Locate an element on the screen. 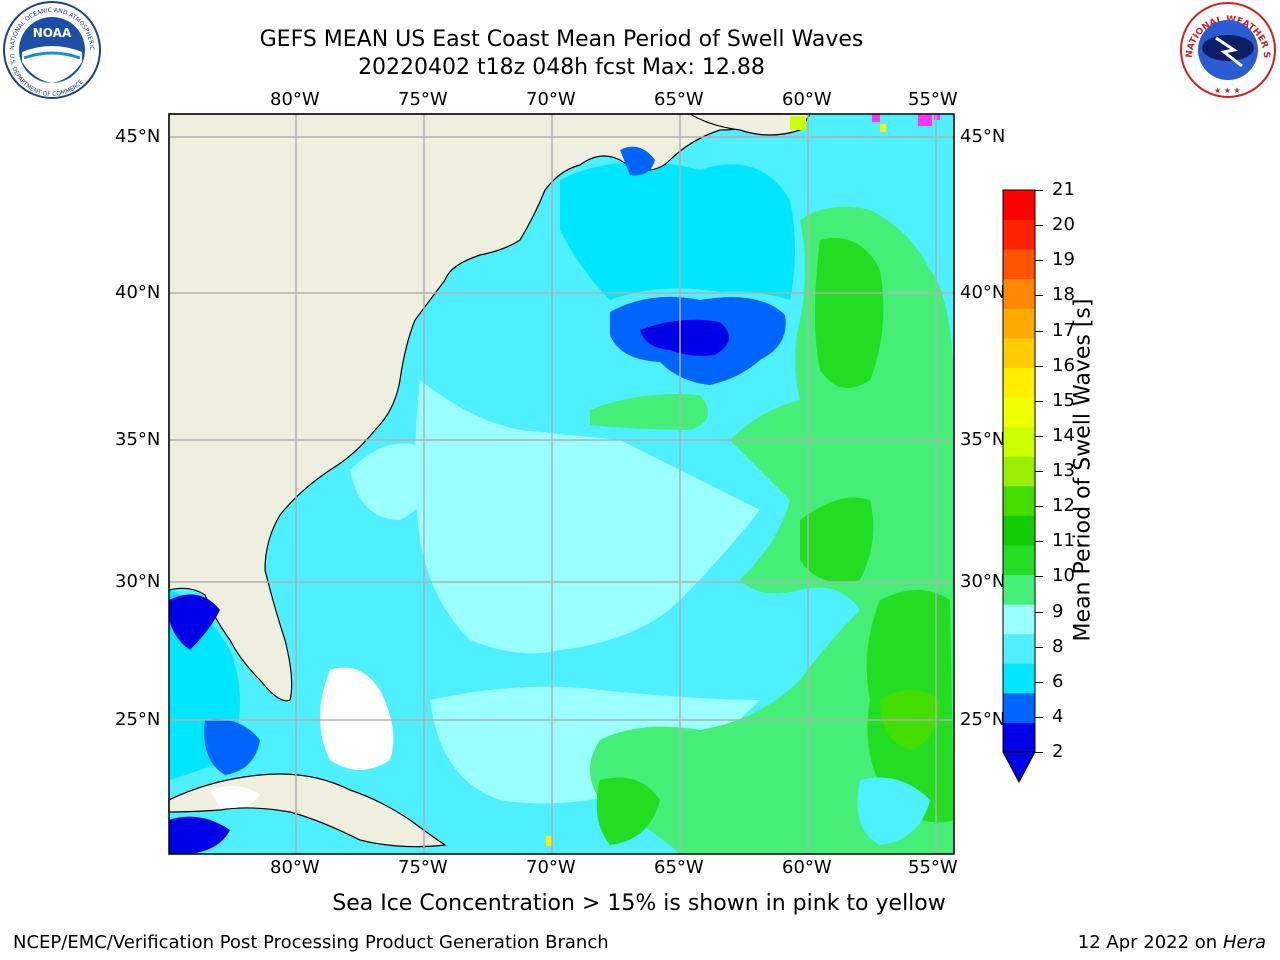  lon-label-top-65w: 65°W is located at coordinates (679, 99).